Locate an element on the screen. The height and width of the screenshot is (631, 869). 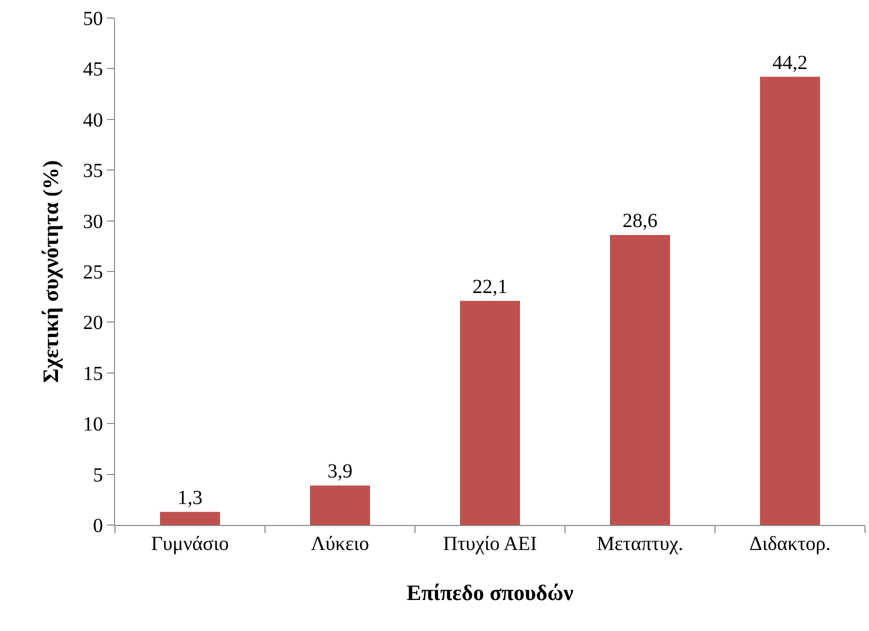
y-tick-label: 45 is located at coordinates (93, 69).